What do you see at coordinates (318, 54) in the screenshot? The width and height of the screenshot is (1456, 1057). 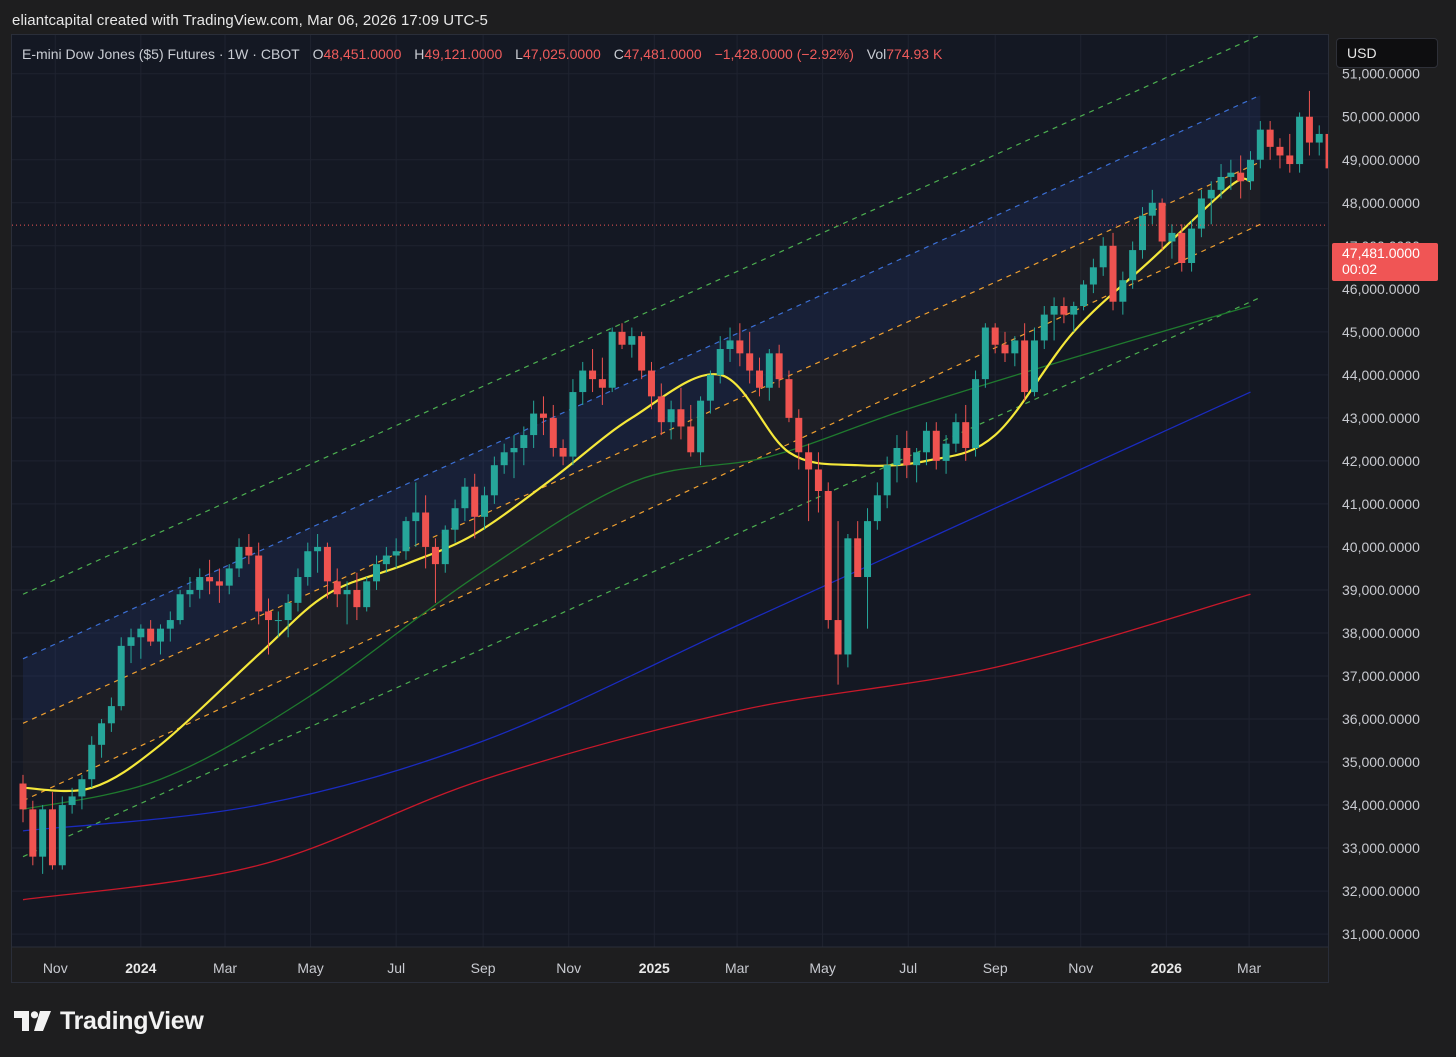 I see `open-label: O` at bounding box center [318, 54].